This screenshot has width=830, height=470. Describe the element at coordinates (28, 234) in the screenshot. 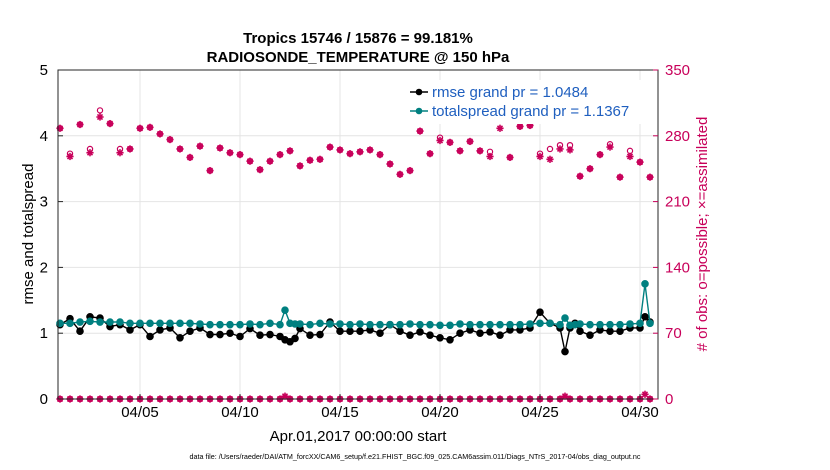

I see `y-axis-label-left: rmse and totalspread` at that location.